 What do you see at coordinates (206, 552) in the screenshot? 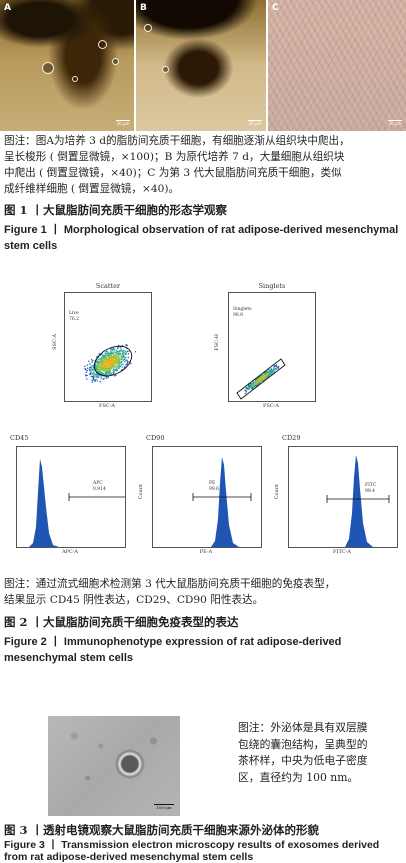
I see `histogram-xlabel: PE-A` at bounding box center [206, 552].